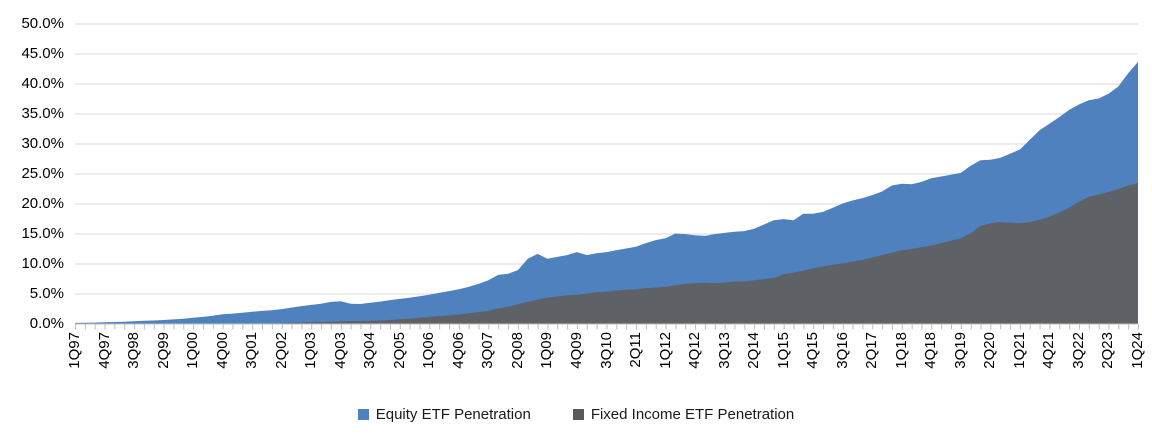 Image resolution: width=1152 pixels, height=447 pixels. I want to click on legend-label-fixed-income: Fixed Income ETF Penetration, so click(692, 414).